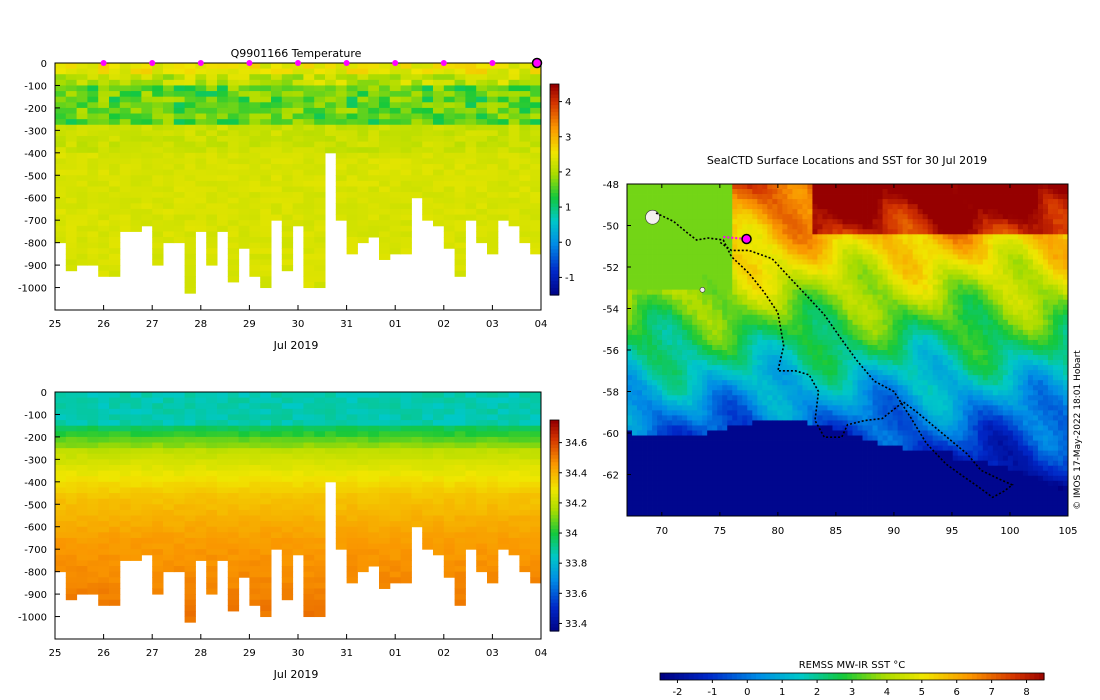 The image size is (1100, 700). What do you see at coordinates (32, 618) in the screenshot?
I see `y-tick-label: -1000` at bounding box center [32, 618].